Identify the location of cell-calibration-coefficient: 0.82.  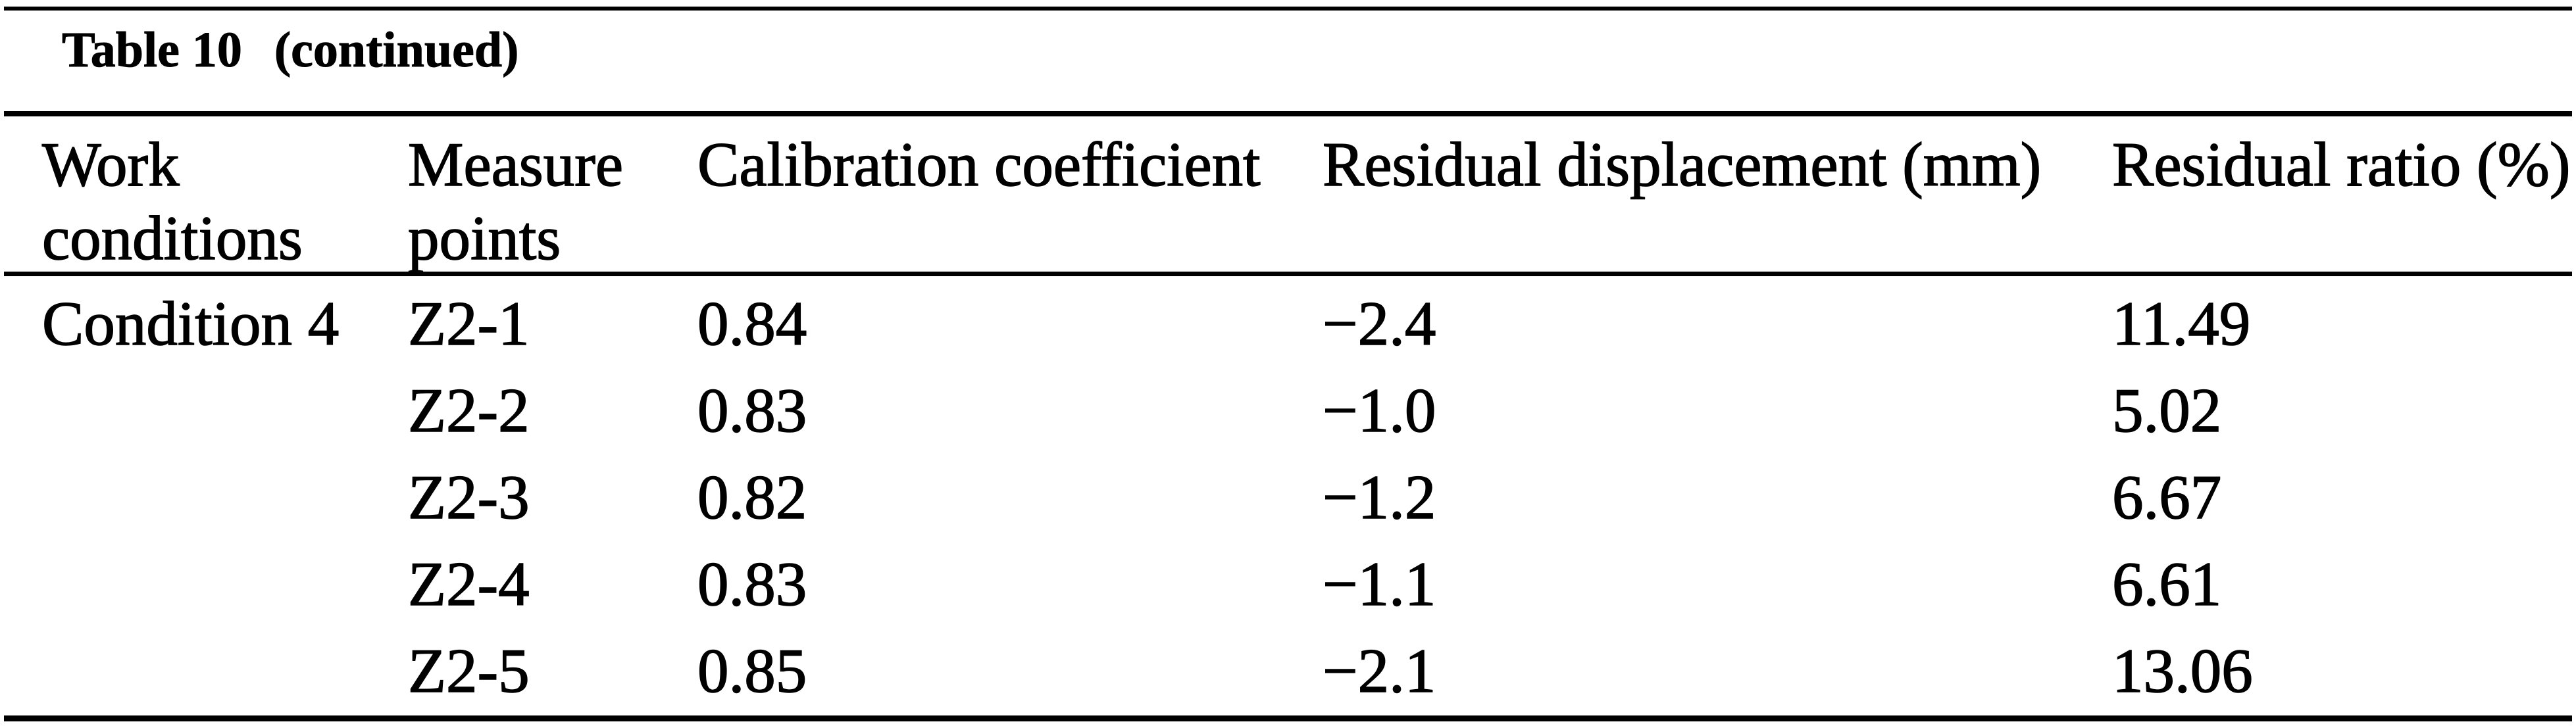
(752, 497).